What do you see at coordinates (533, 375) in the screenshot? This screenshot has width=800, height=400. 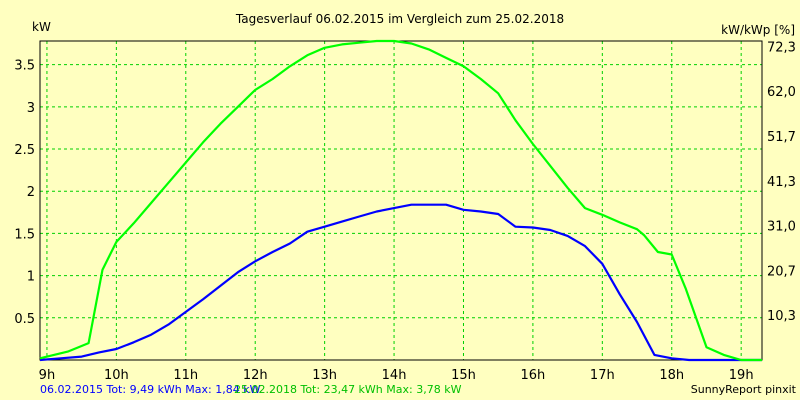 I see `x-tick-label: 16h` at bounding box center [533, 375].